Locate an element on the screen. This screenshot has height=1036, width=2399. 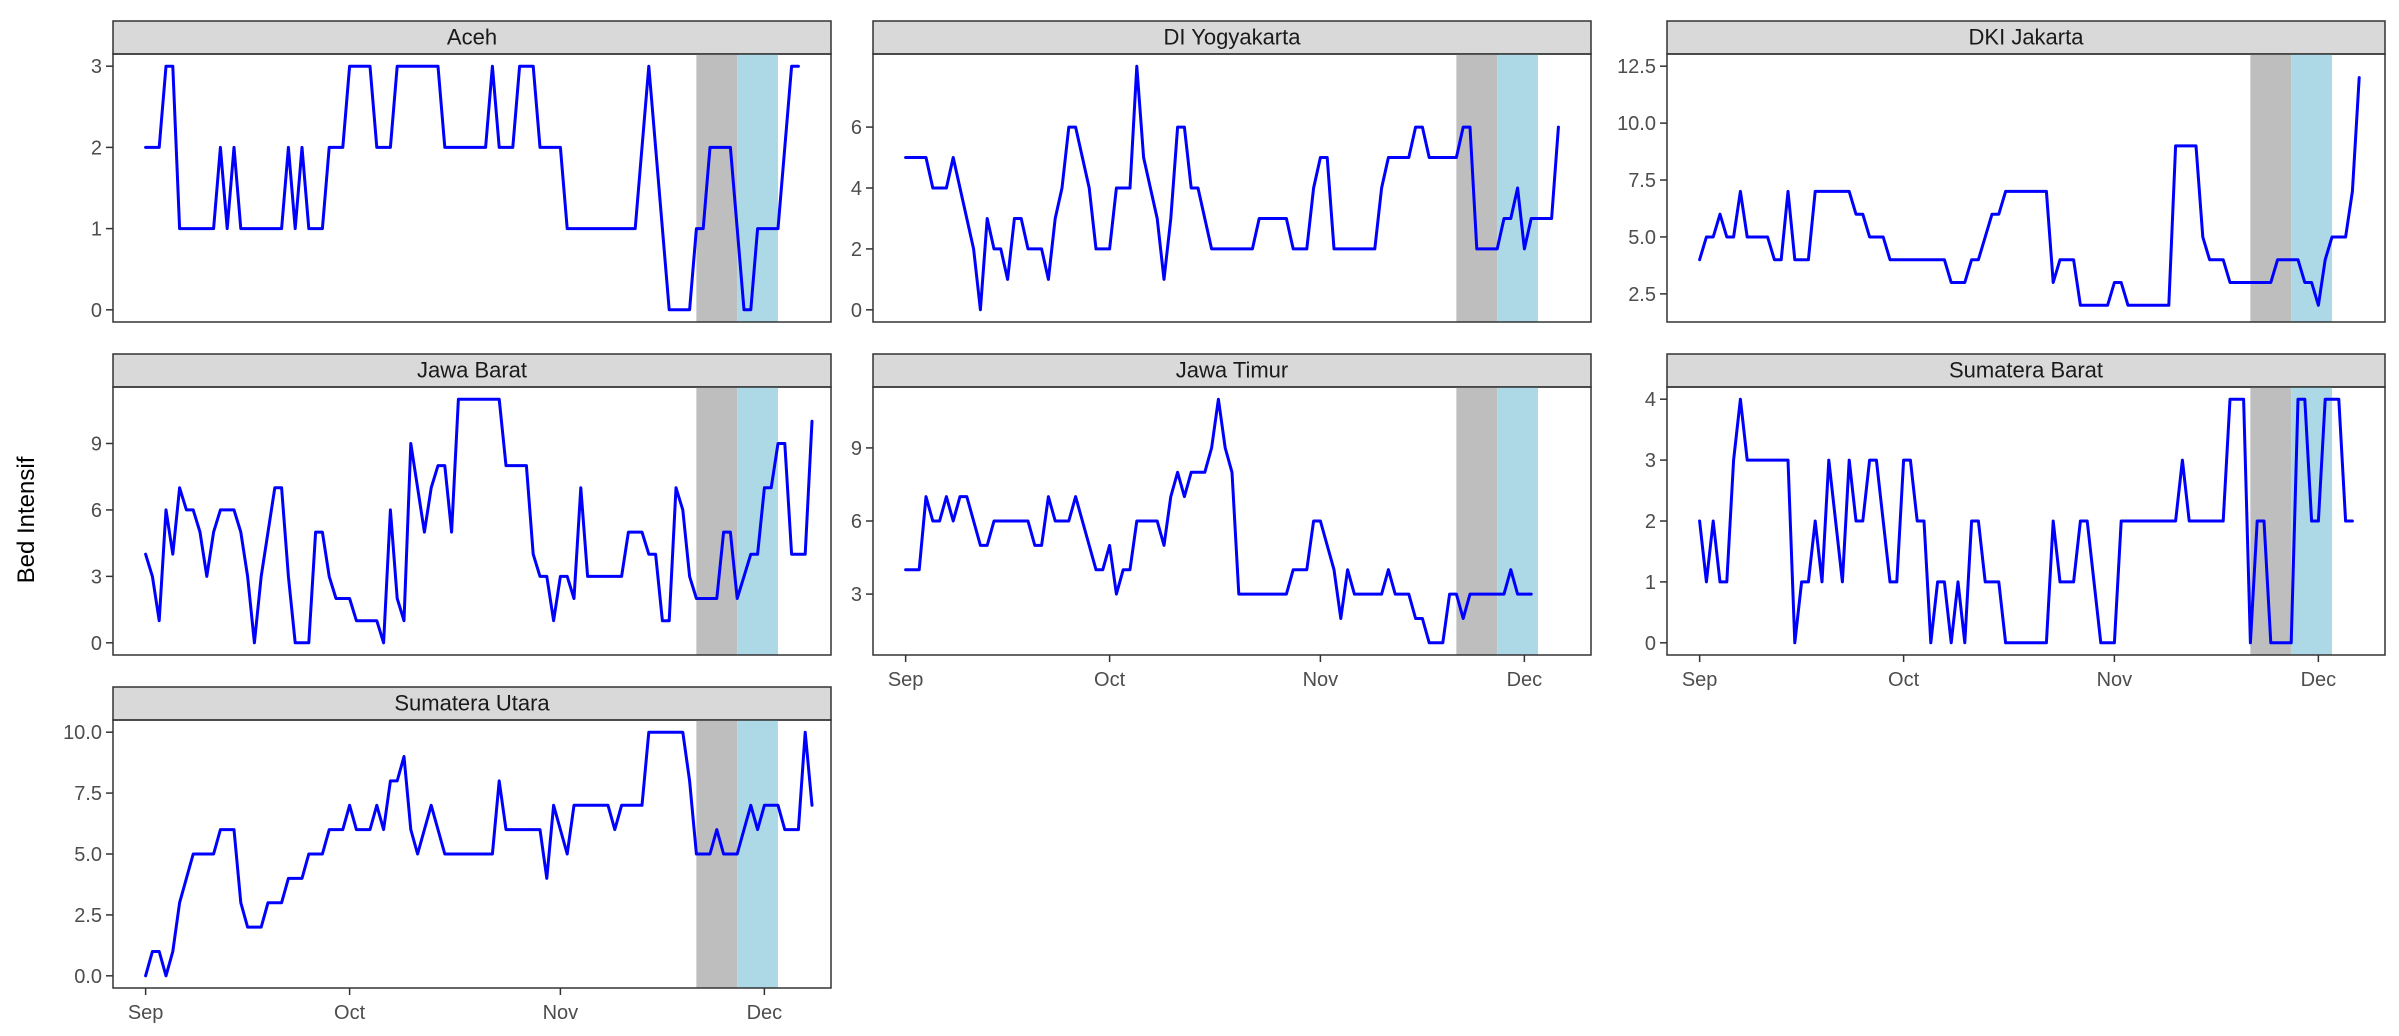
facet-label: Aceh is located at coordinates (472, 37).